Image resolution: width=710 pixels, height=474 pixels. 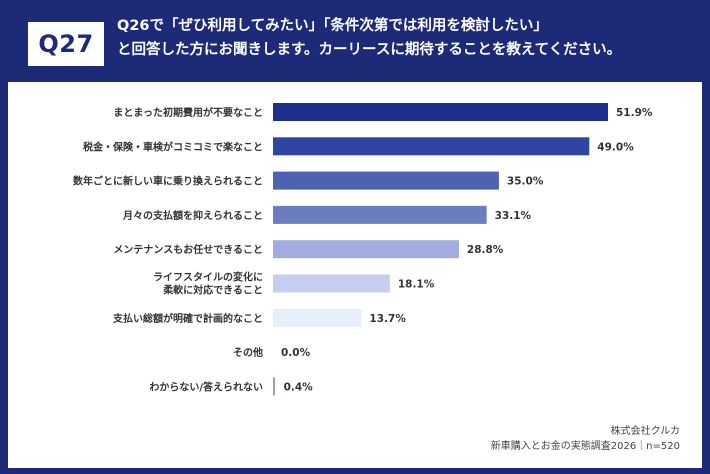 I want to click on category-label: 税金・保険・車検がコミコミで楽なこと, so click(x=173, y=146).